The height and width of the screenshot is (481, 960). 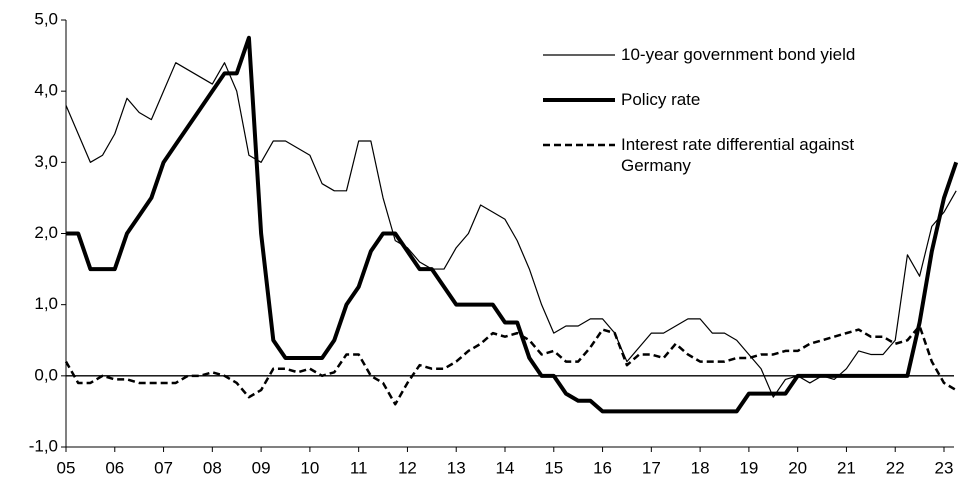 I want to click on x-tick-label: 09, so click(x=261, y=467).